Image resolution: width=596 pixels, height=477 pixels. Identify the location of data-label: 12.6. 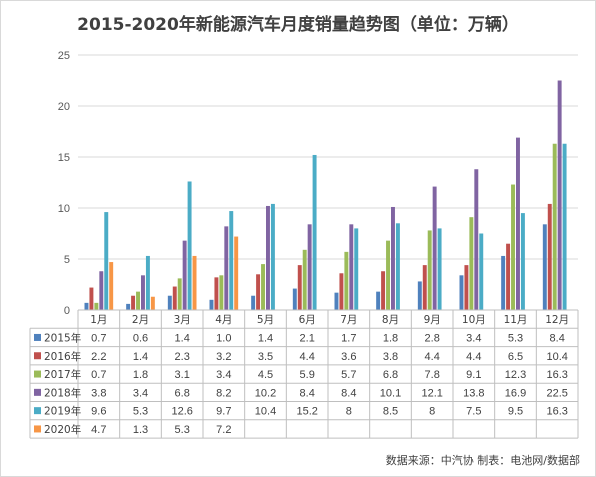
(181, 412).